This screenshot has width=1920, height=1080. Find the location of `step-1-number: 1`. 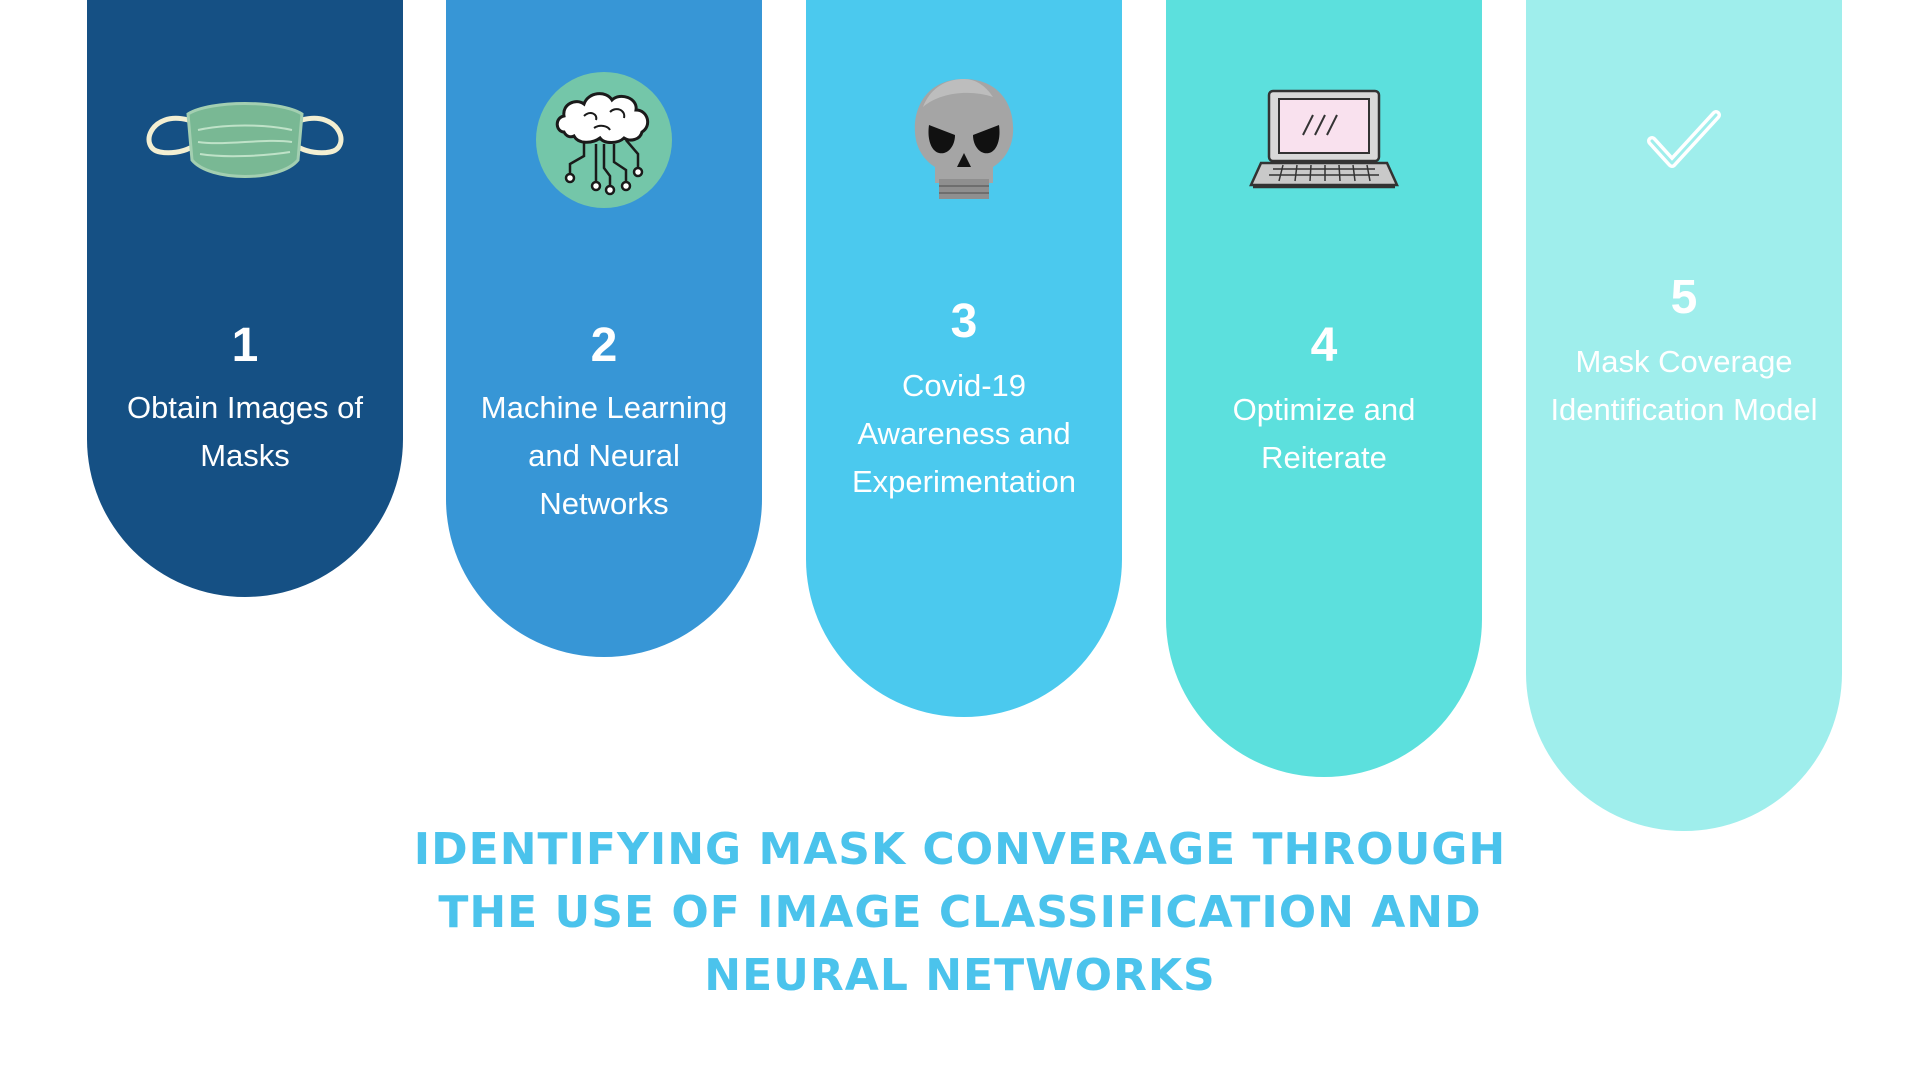

step-1-number: 1 is located at coordinates (245, 345).